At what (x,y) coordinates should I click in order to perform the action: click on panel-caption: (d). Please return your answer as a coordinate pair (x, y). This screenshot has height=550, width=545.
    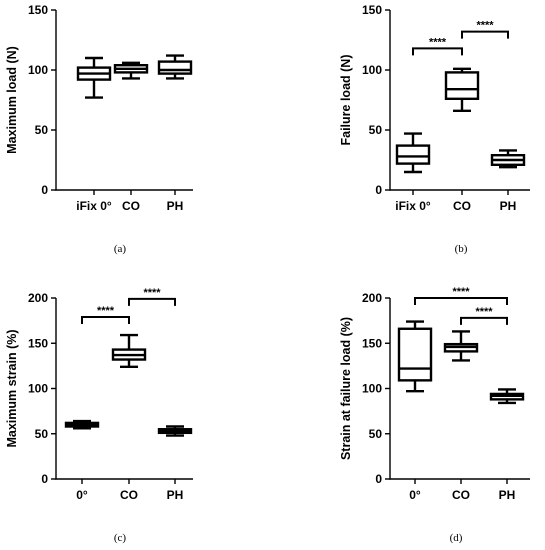
    Looking at the image, I should click on (456, 538).